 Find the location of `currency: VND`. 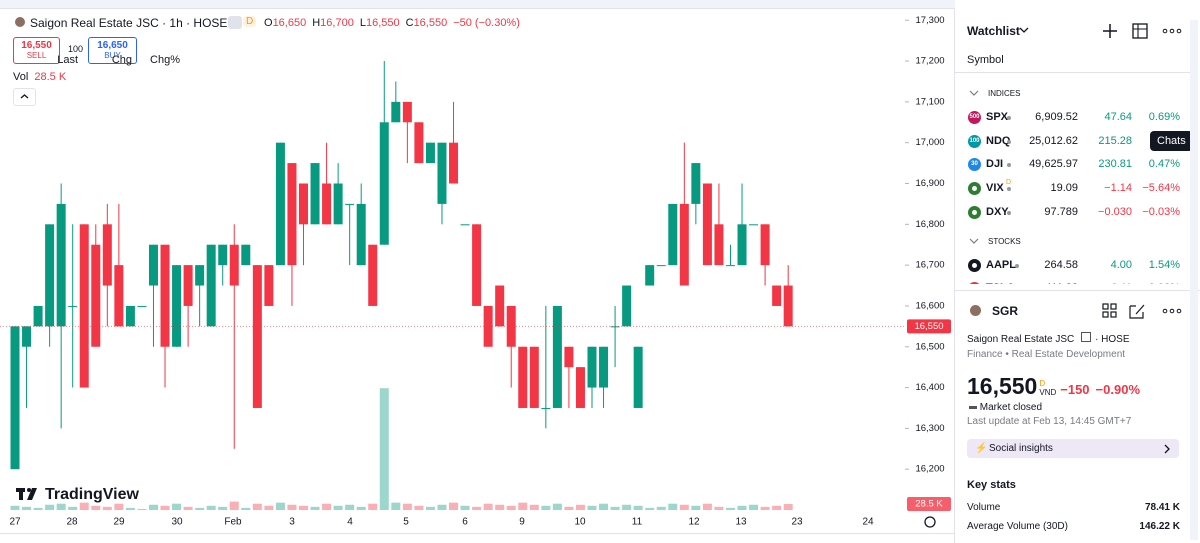

currency: VND is located at coordinates (1048, 392).